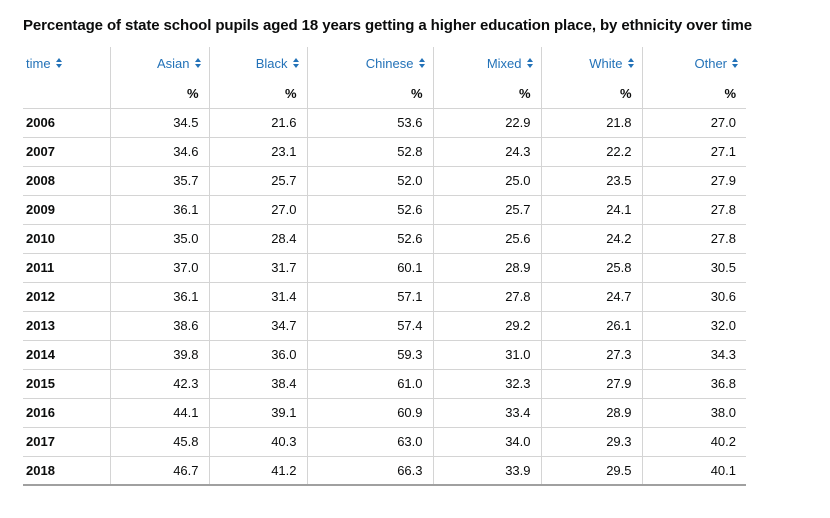 Image resolution: width=830 pixels, height=518 pixels. What do you see at coordinates (40, 267) in the screenshot?
I see `row-header-year: 2011` at bounding box center [40, 267].